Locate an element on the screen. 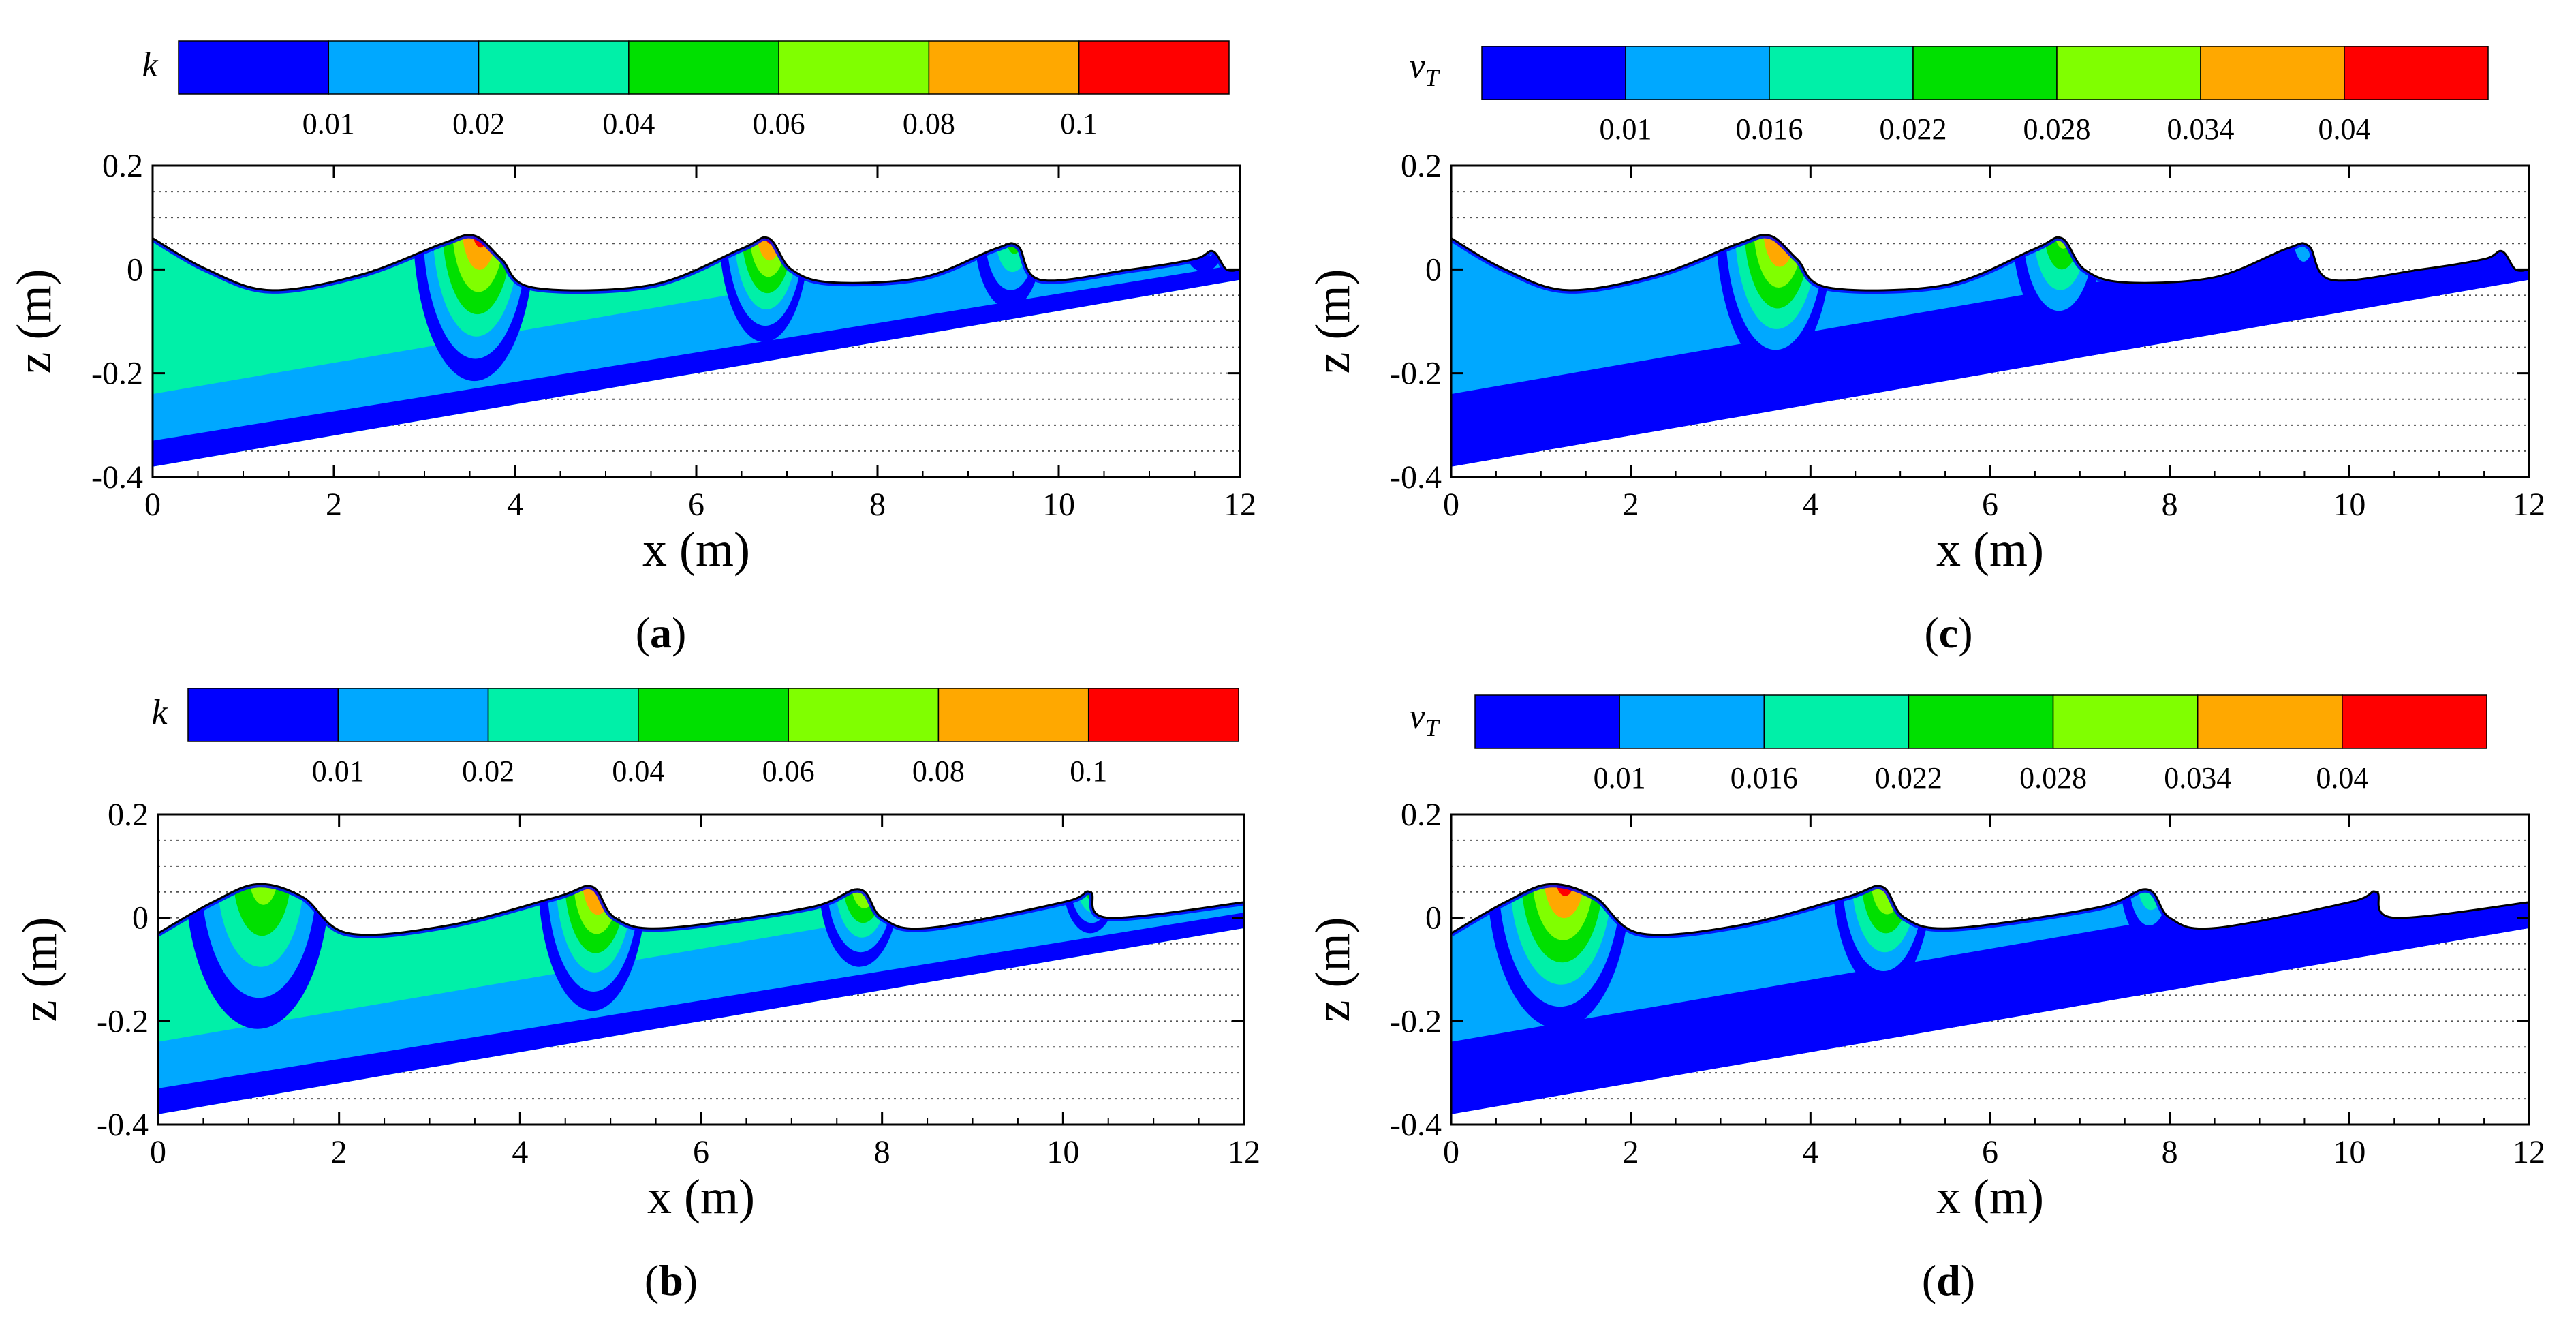 The image size is (2576, 1331). colorbar: 0.01 0.016 0.022 0.028 0.034 0.04 νT is located at coordinates (1948, 744).